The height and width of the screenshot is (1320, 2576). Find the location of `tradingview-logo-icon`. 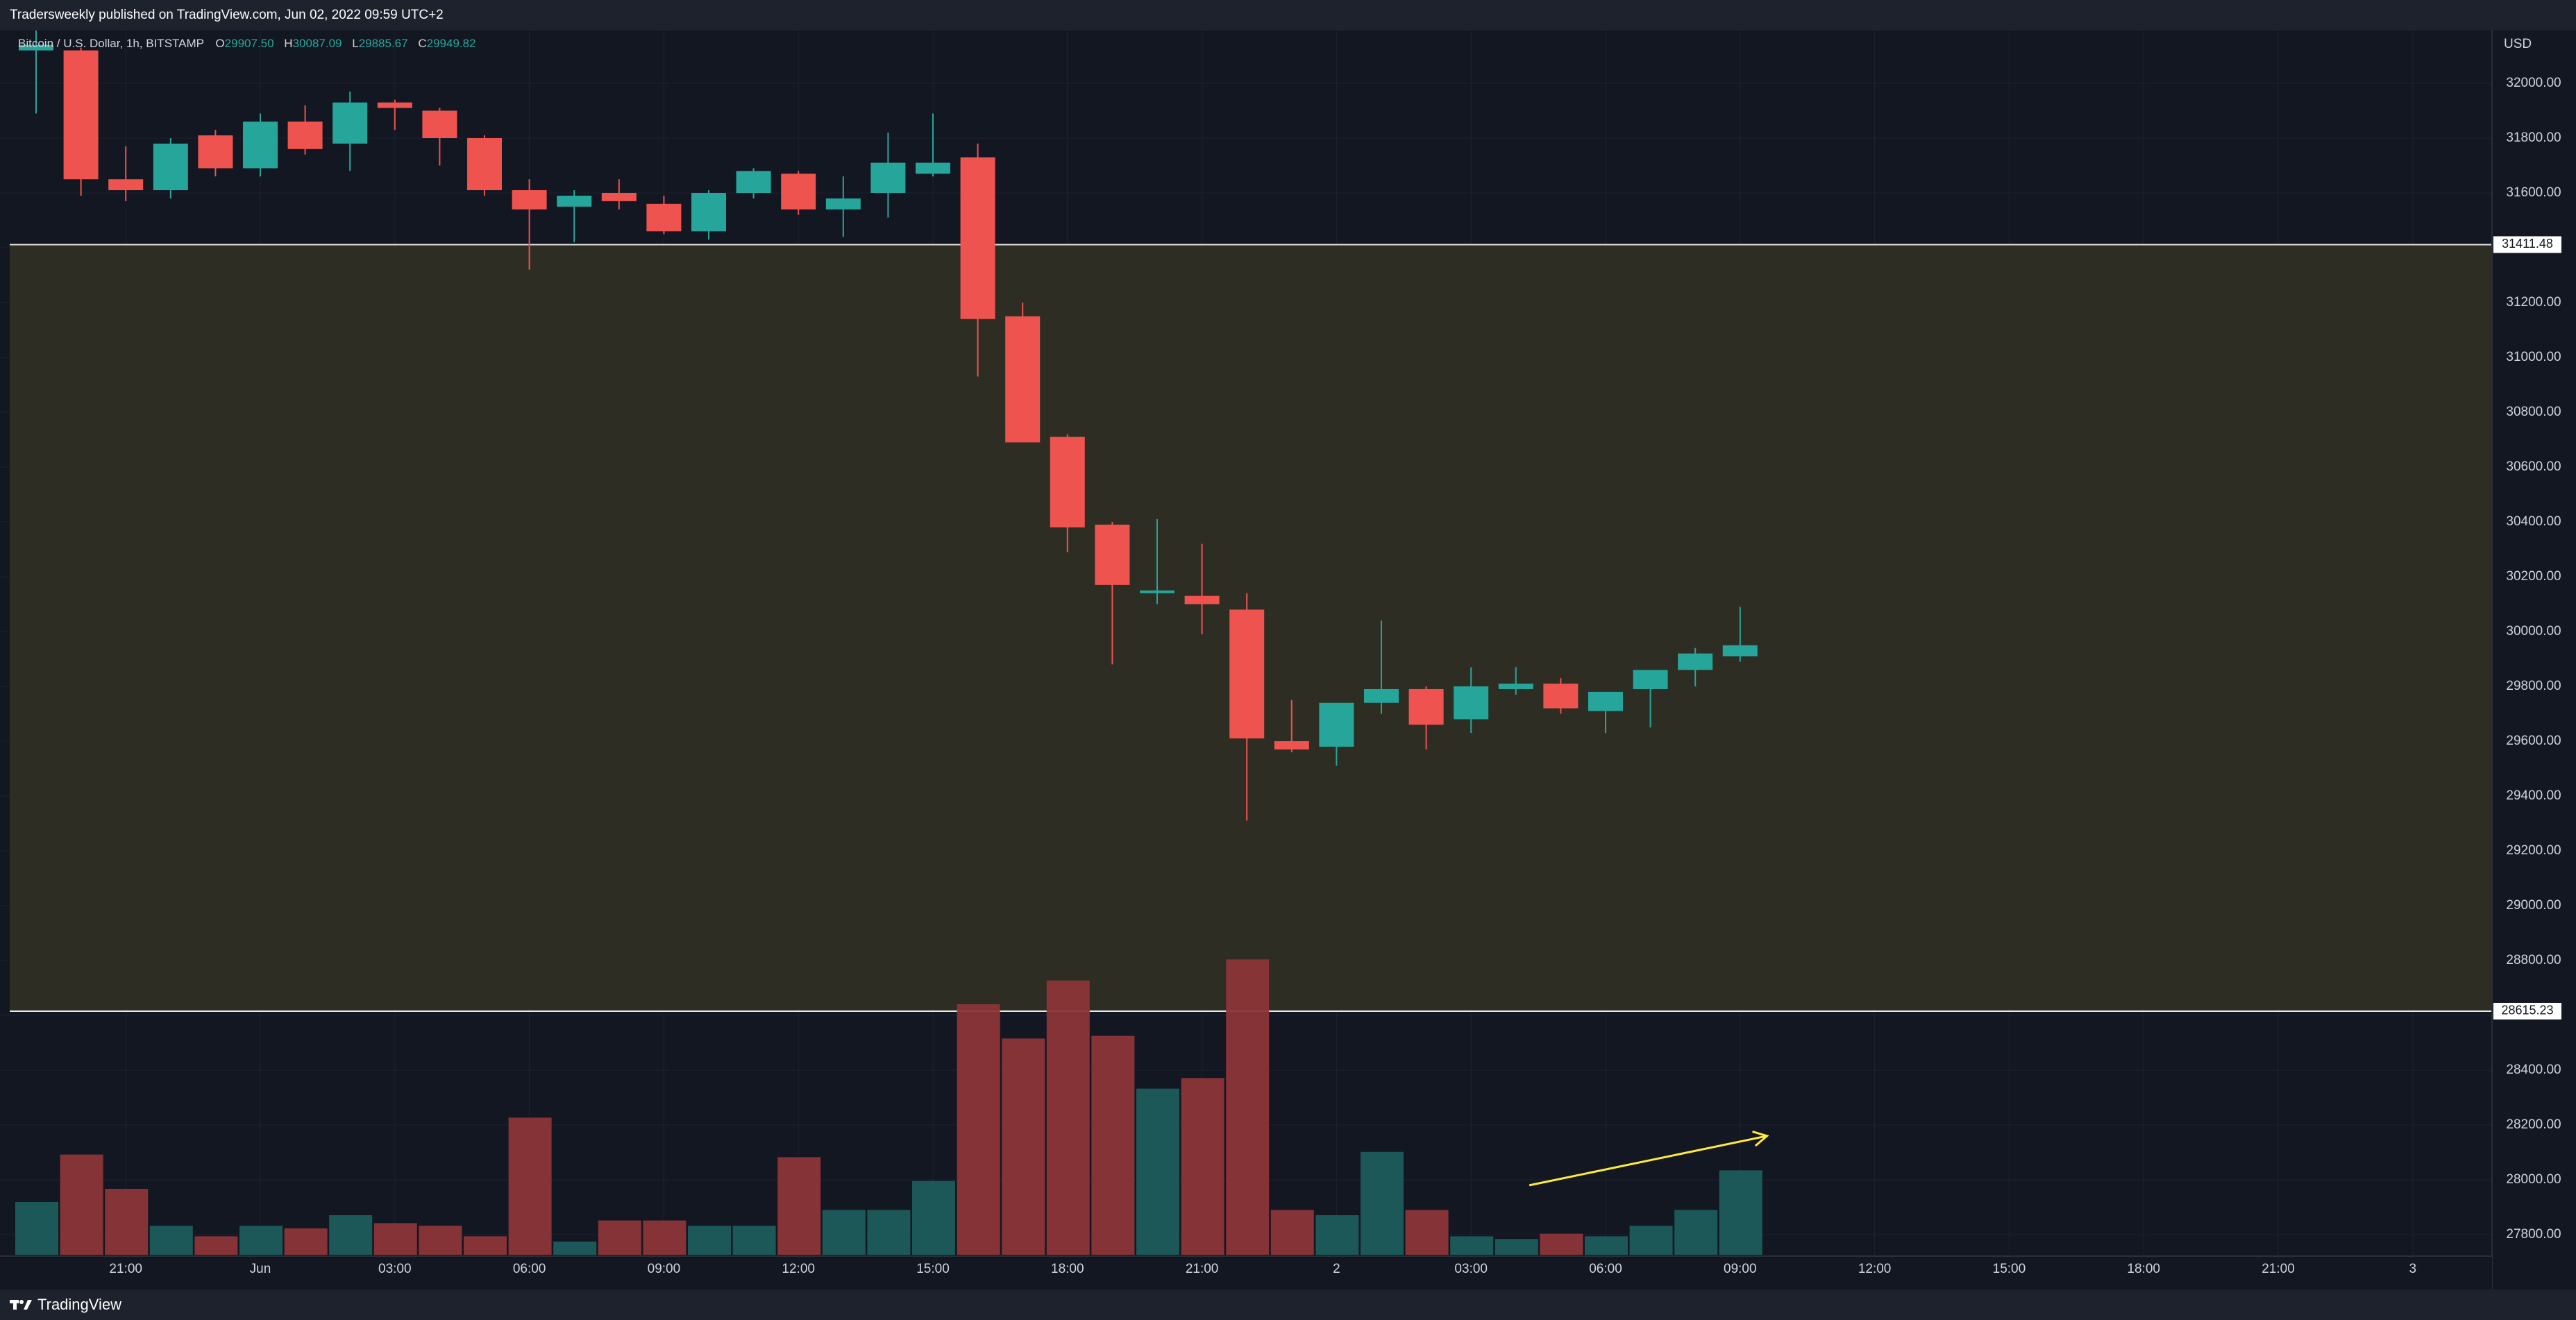

tradingview-logo-icon is located at coordinates (21, 1304).